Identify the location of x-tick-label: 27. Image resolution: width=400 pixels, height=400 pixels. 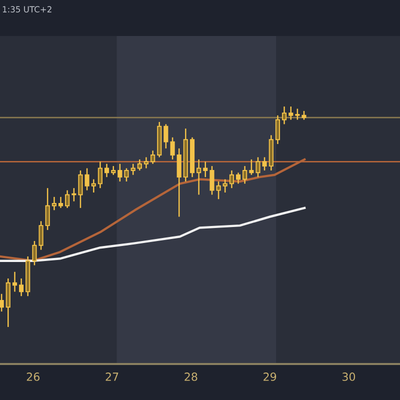
(112, 376).